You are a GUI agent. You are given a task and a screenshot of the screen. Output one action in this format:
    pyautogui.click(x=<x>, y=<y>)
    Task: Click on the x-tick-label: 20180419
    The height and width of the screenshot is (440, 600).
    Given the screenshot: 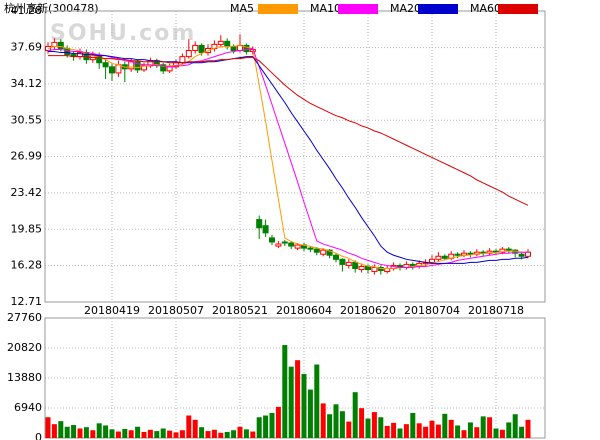 What is the action you would take?
    pyautogui.click(x=112, y=310)
    